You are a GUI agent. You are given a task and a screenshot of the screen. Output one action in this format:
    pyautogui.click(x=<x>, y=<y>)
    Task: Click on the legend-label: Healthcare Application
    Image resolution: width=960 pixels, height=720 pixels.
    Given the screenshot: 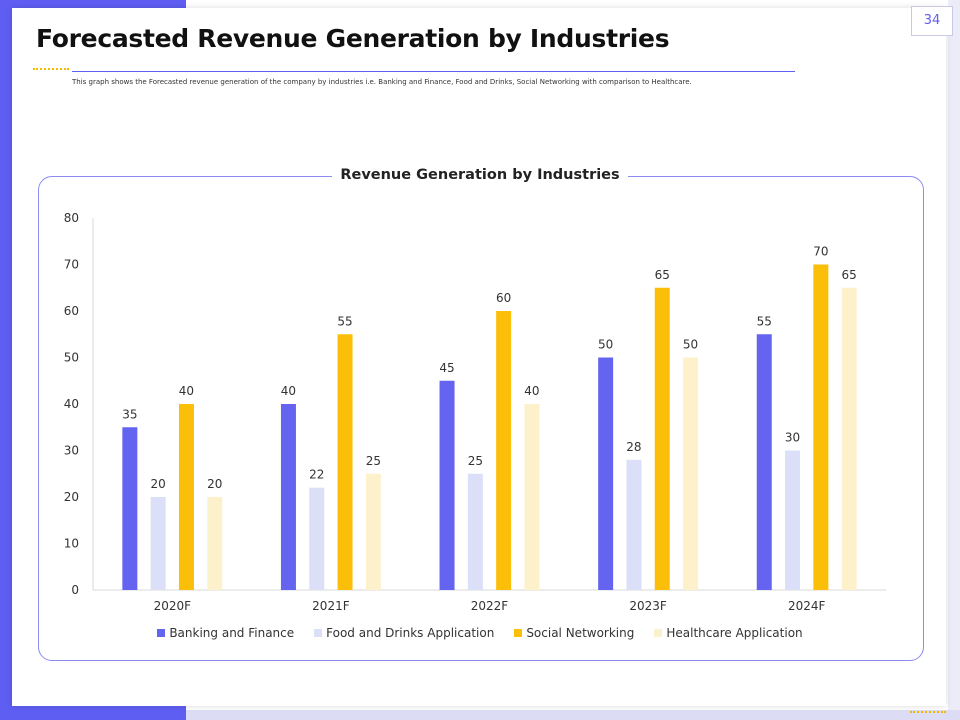 What is the action you would take?
    pyautogui.click(x=734, y=633)
    